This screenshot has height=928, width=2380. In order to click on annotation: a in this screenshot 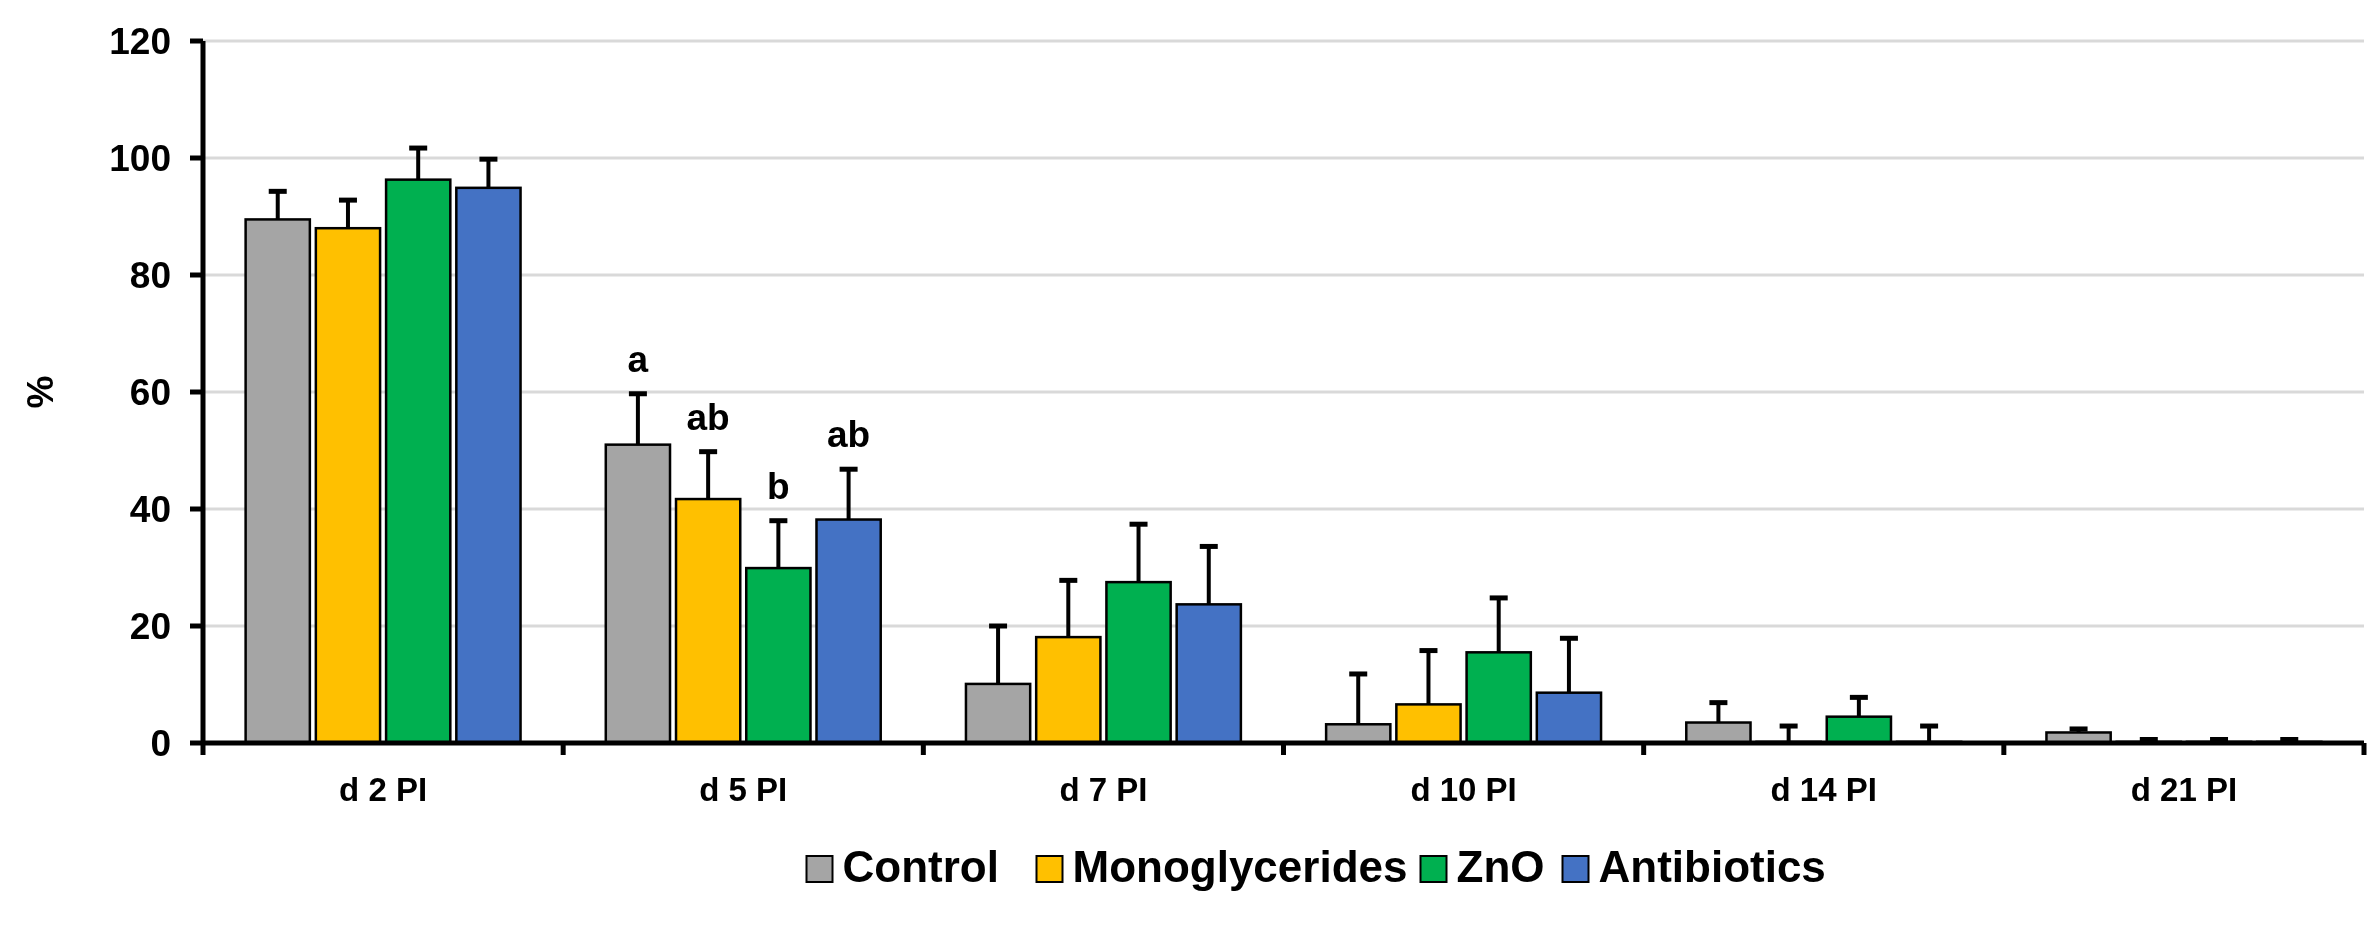, I will do `click(638, 359)`.